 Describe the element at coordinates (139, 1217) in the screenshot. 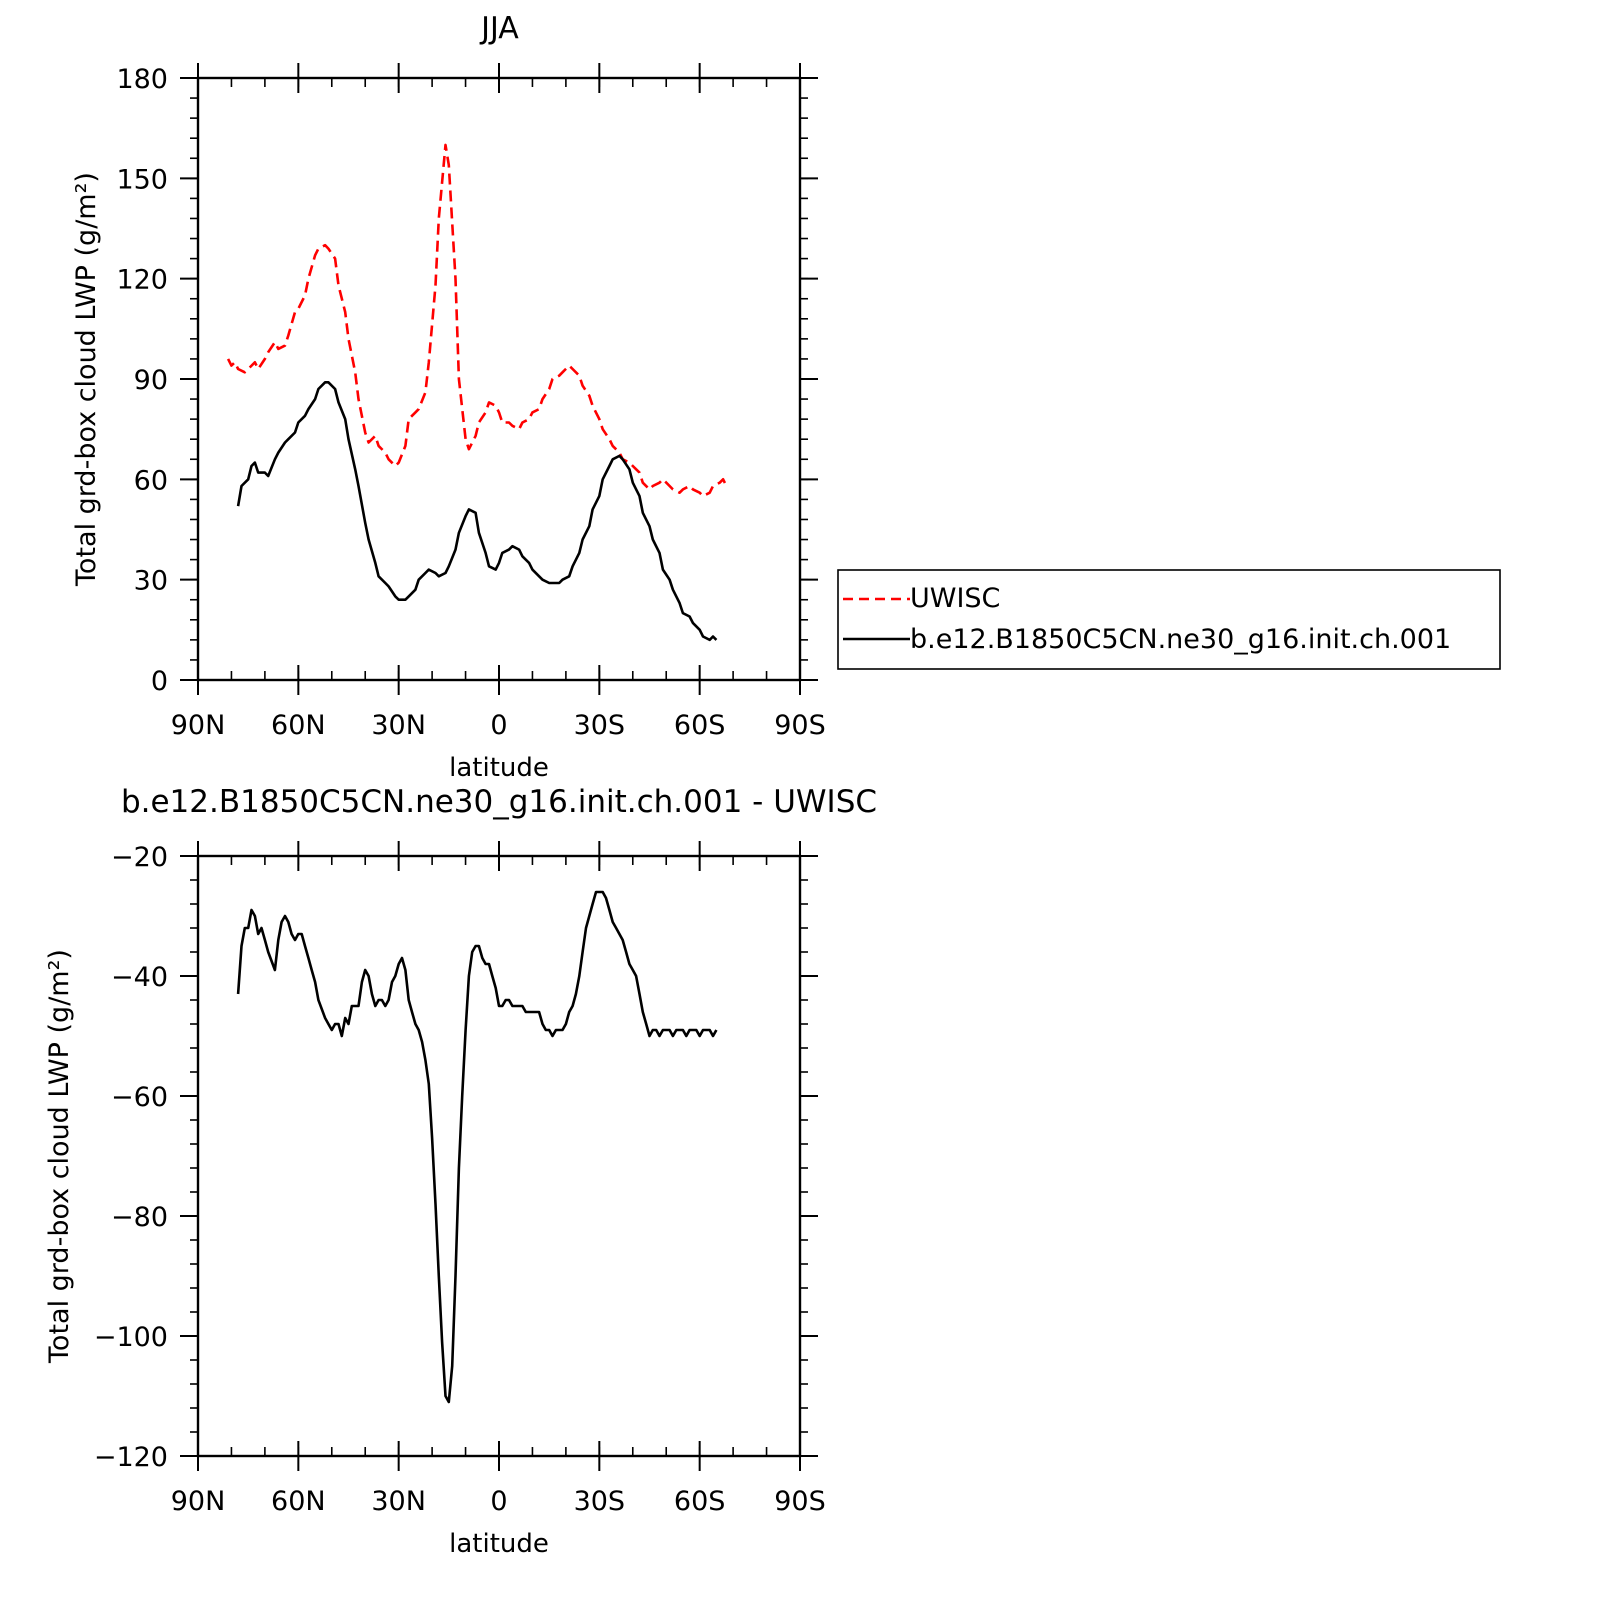

I see `bottom-y-tick-label: −80` at that location.